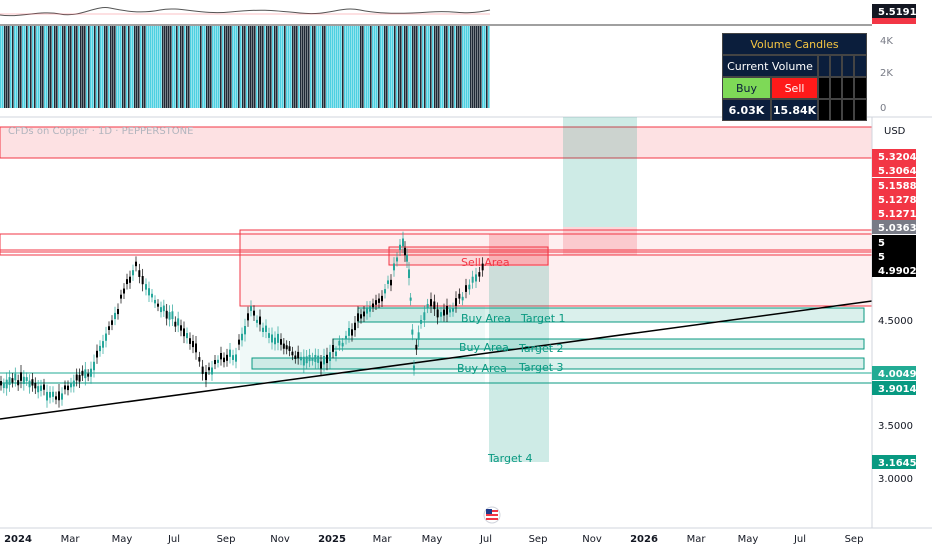 The height and width of the screenshot is (550, 932). Describe the element at coordinates (100, 131) in the screenshot. I see `symbol-title: CFDs on Copper · 1D · PEPPERSTONE` at that location.